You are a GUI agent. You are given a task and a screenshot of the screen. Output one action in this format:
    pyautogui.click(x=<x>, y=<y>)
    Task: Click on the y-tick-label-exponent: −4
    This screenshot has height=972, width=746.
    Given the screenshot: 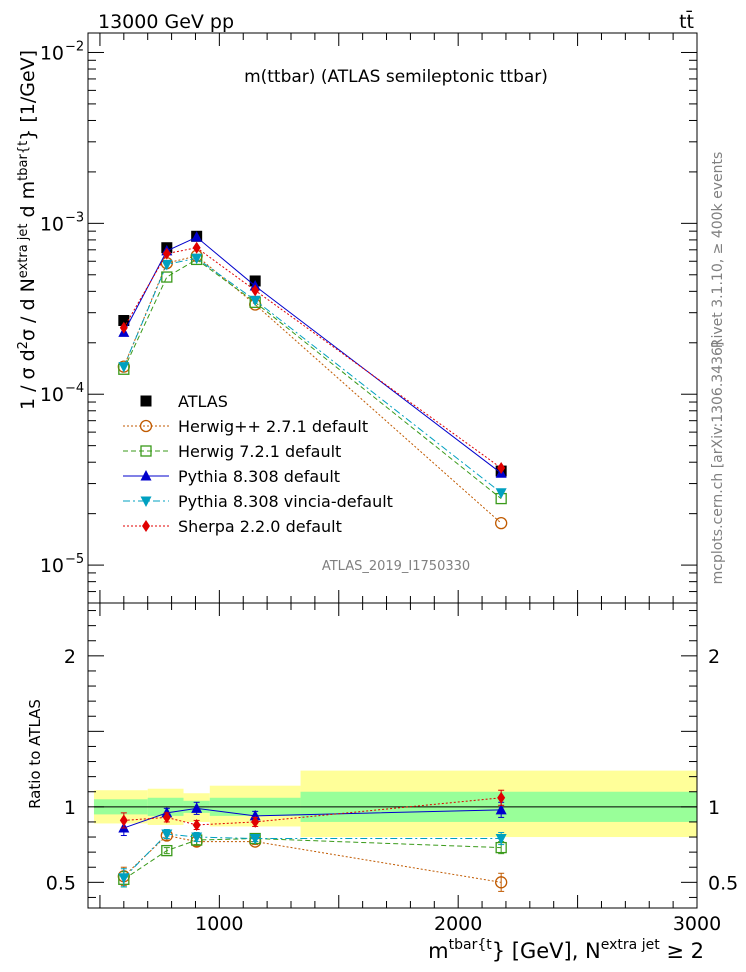 What is the action you would take?
    pyautogui.click(x=74, y=388)
    